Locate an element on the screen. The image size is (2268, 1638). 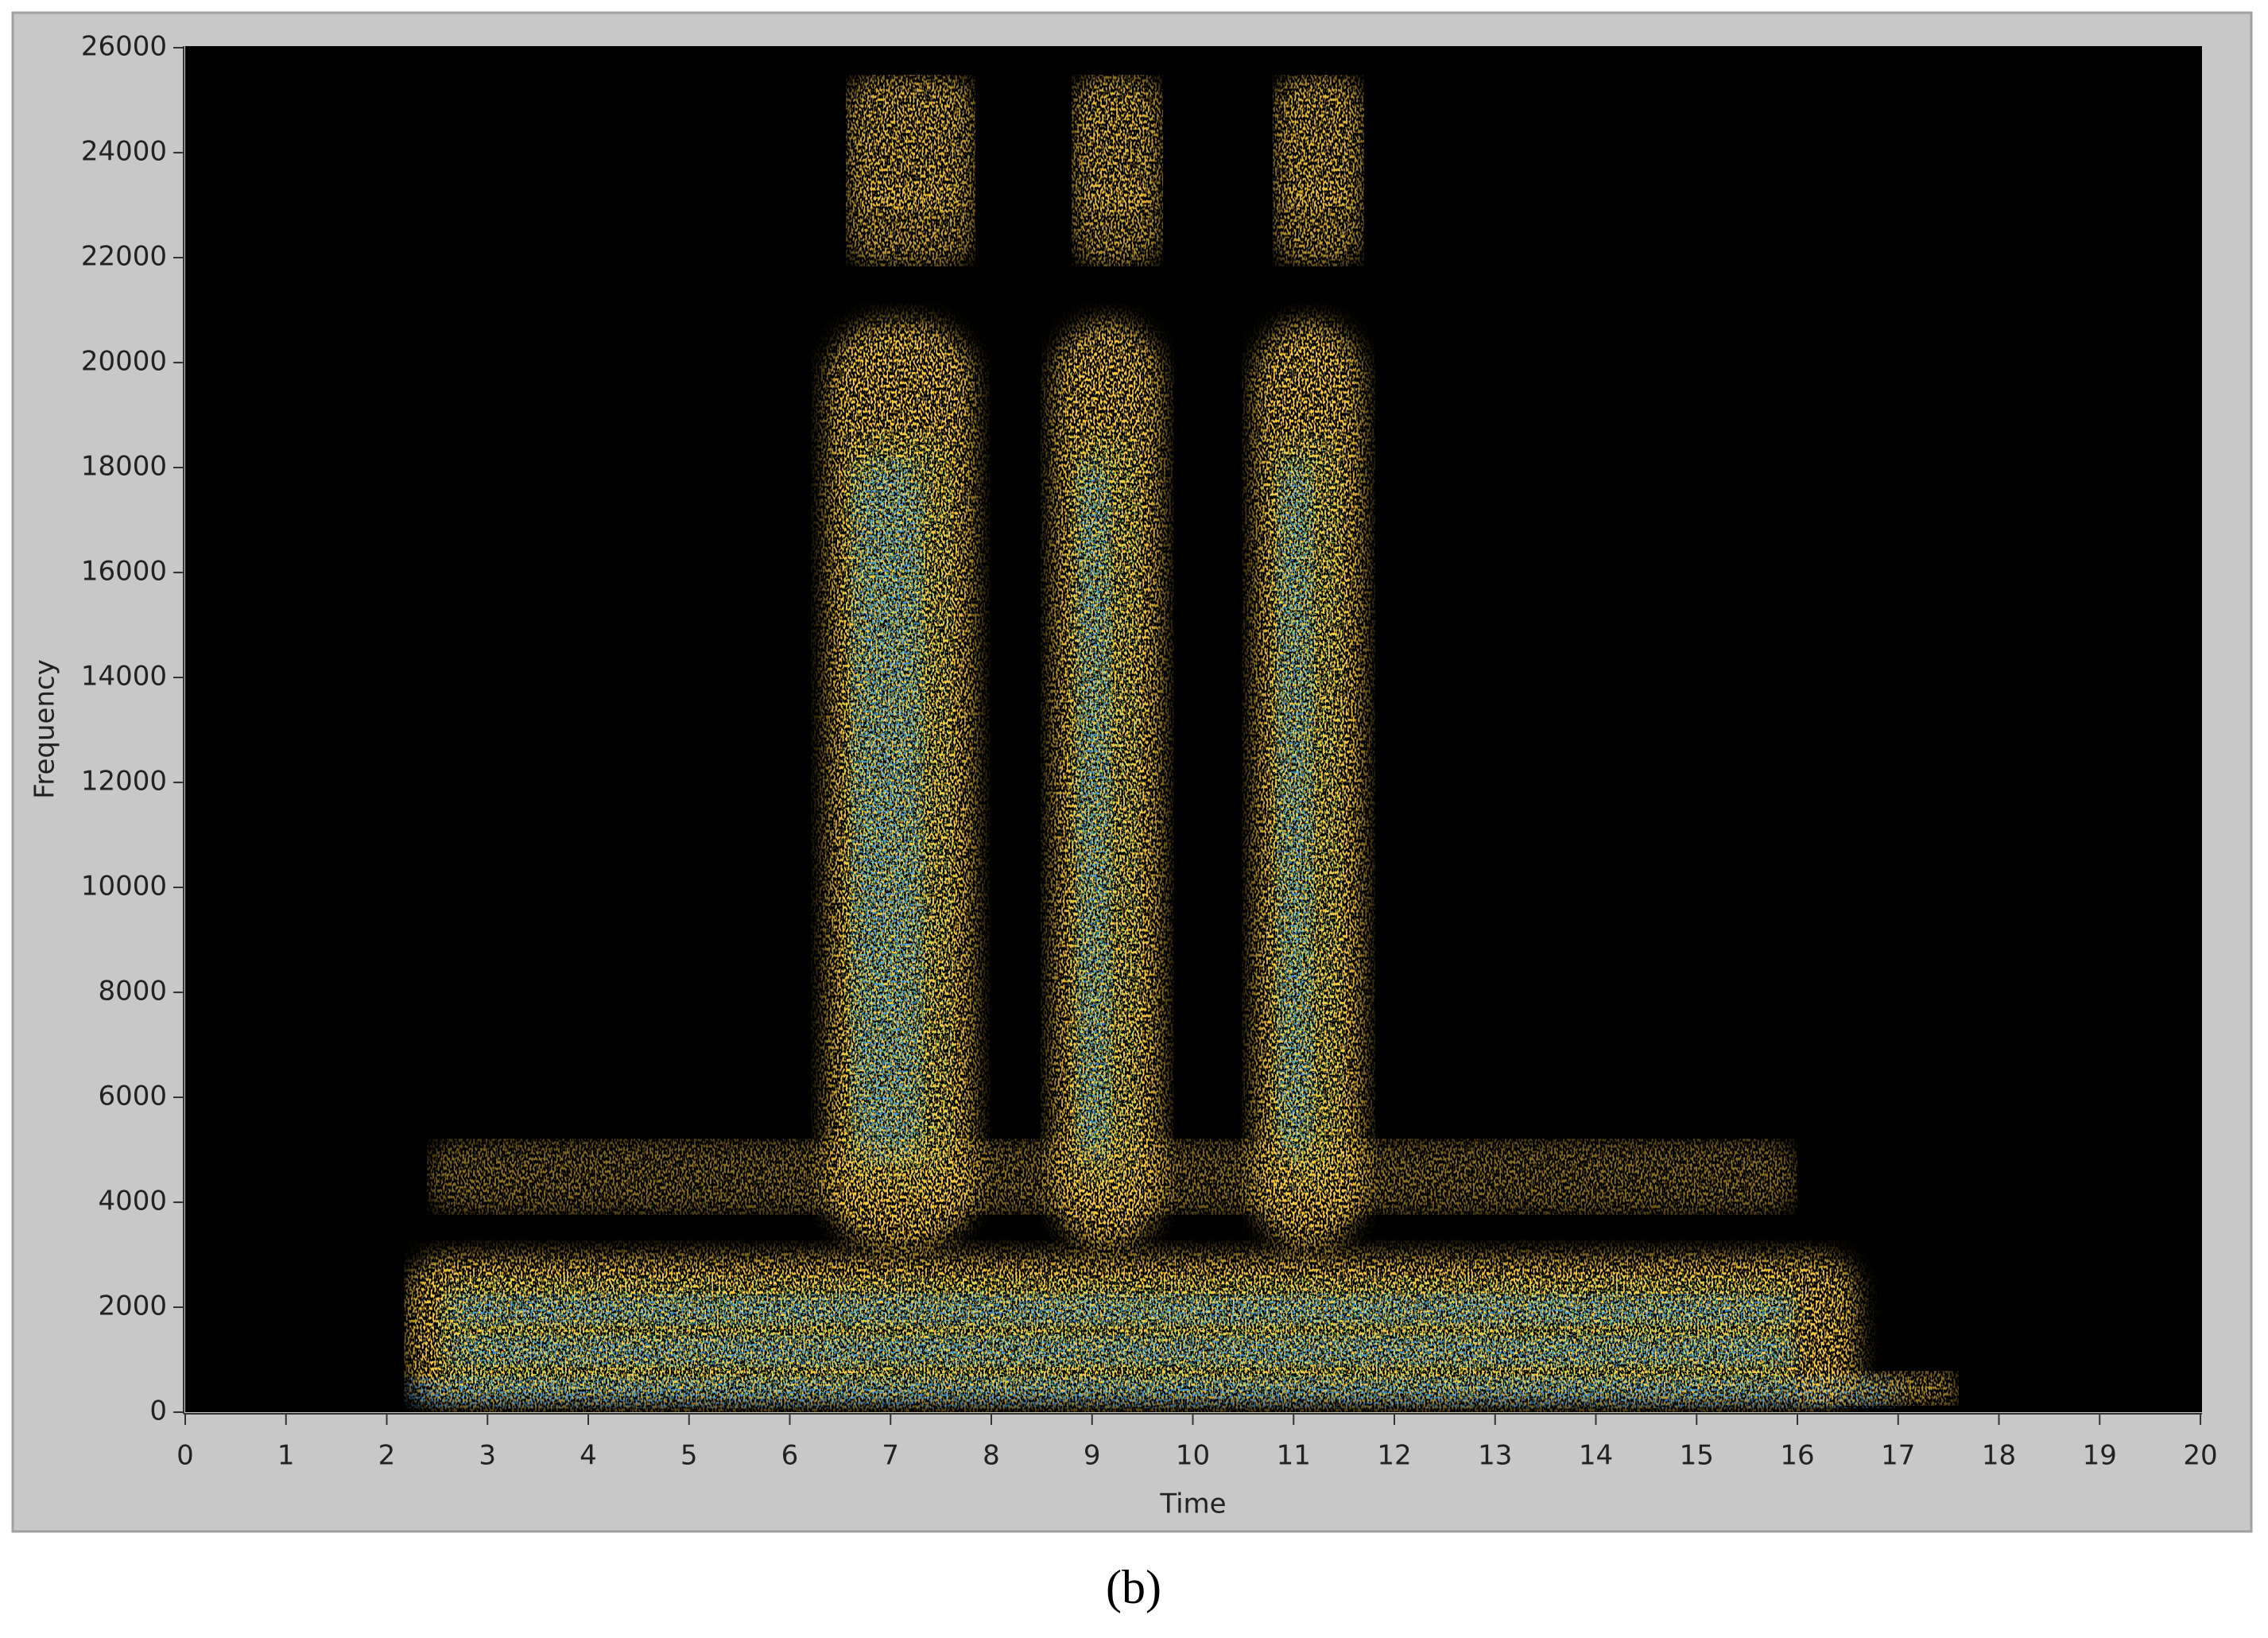
y-tick-label: 20000 is located at coordinates (124, 362).